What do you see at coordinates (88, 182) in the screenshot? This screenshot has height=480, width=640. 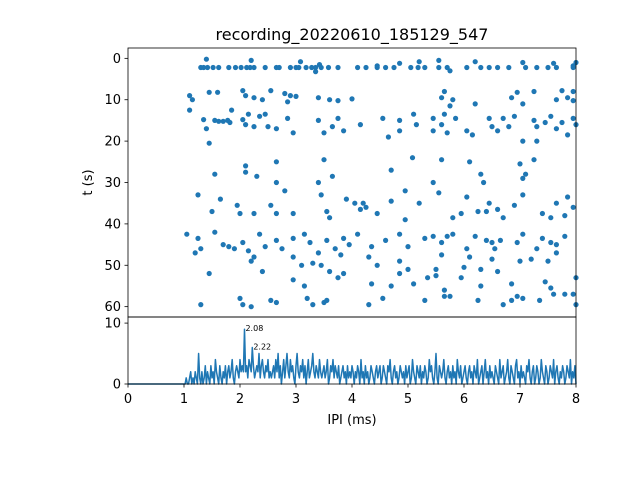 I see `y-axis-label: t (s)` at bounding box center [88, 182].